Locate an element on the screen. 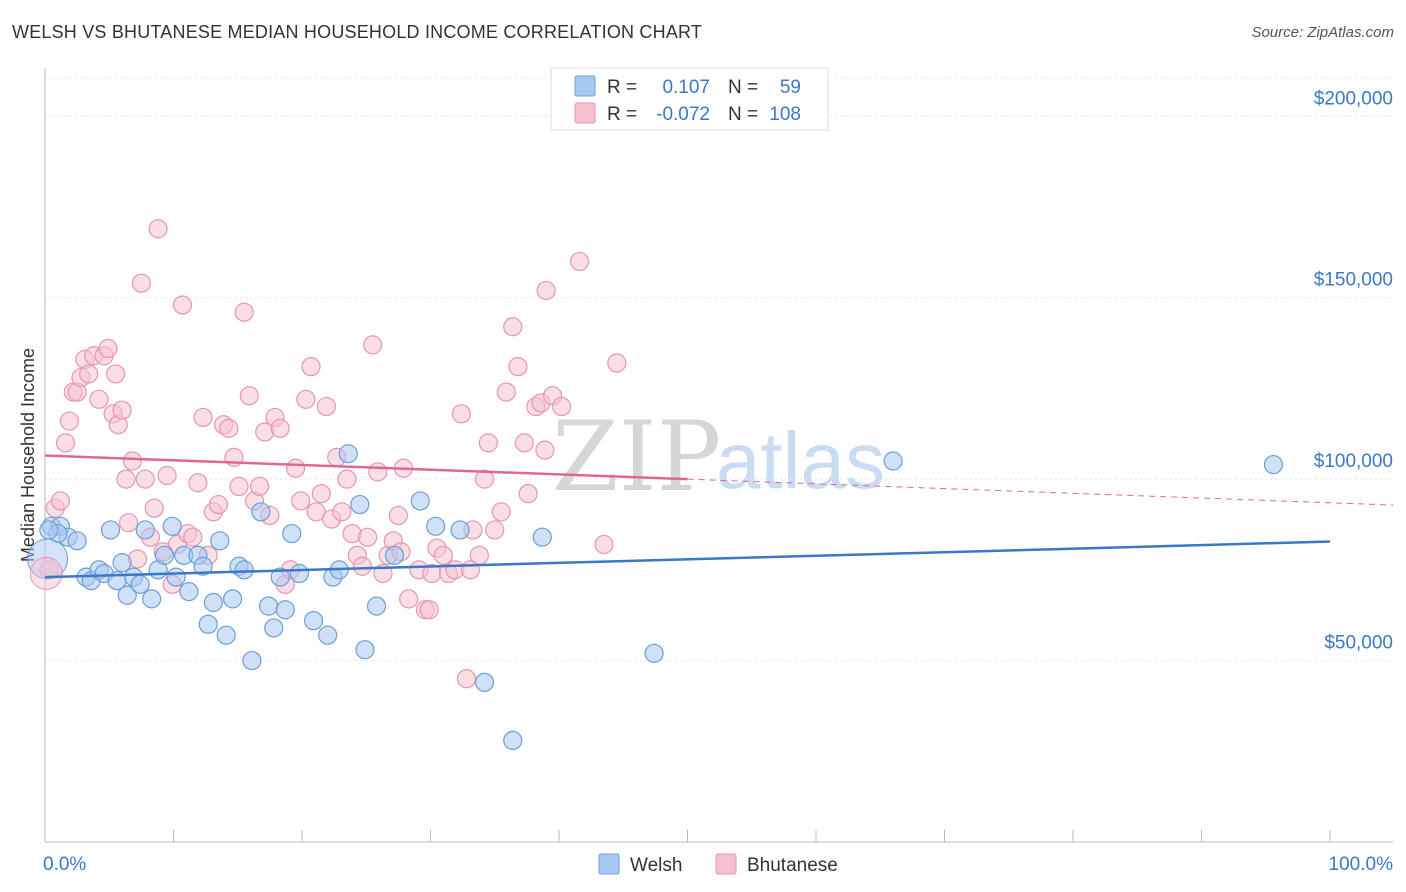 Image resolution: width=1406 pixels, height=892 pixels. x-tick-min: 0.0% is located at coordinates (64, 864).